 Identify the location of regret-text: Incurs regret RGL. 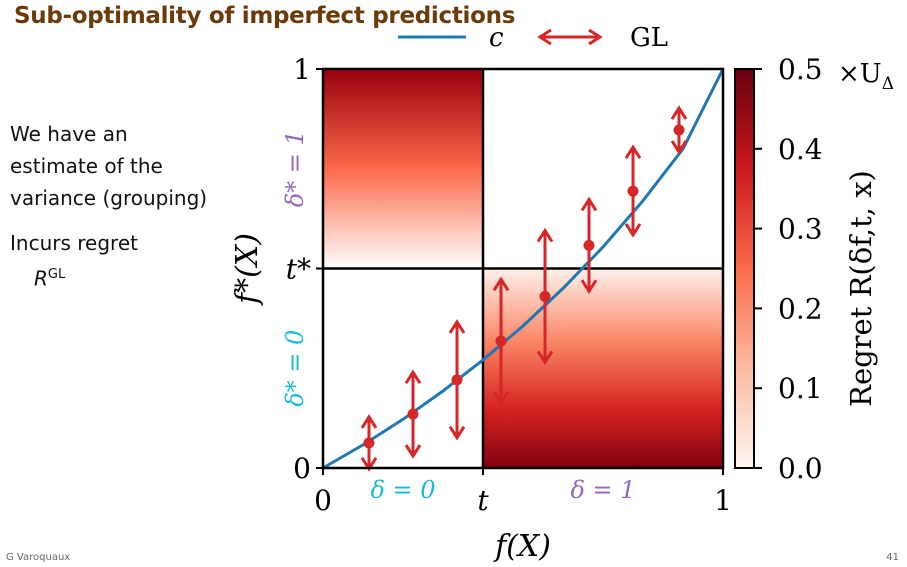
(74, 261).